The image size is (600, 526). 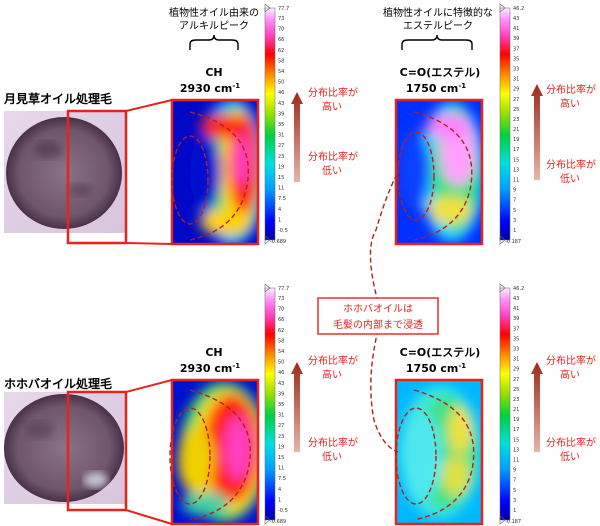 What do you see at coordinates (57, 98) in the screenshot?
I see `sample-label-top: 月見草オイル処理毛` at bounding box center [57, 98].